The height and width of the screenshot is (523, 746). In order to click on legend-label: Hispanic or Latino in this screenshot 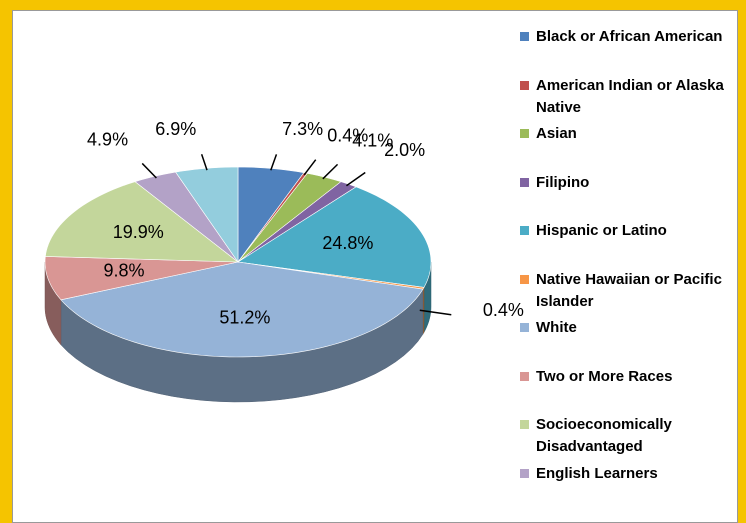, I will do `click(601, 230)`.